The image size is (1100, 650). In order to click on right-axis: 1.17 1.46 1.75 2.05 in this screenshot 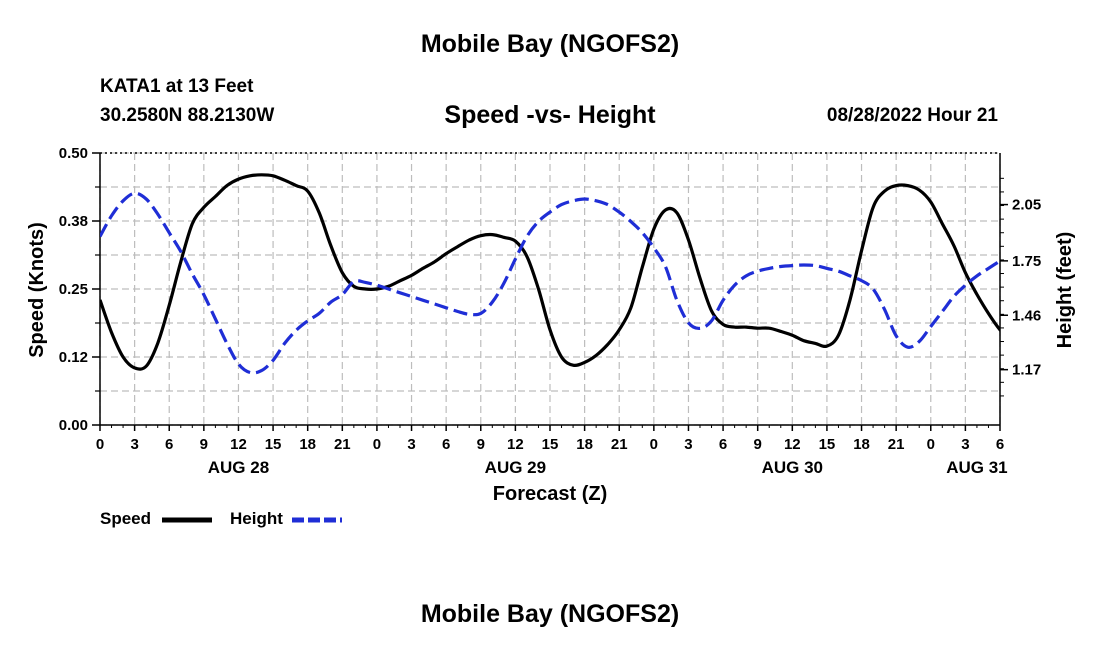, I will do `click(1020, 287)`.